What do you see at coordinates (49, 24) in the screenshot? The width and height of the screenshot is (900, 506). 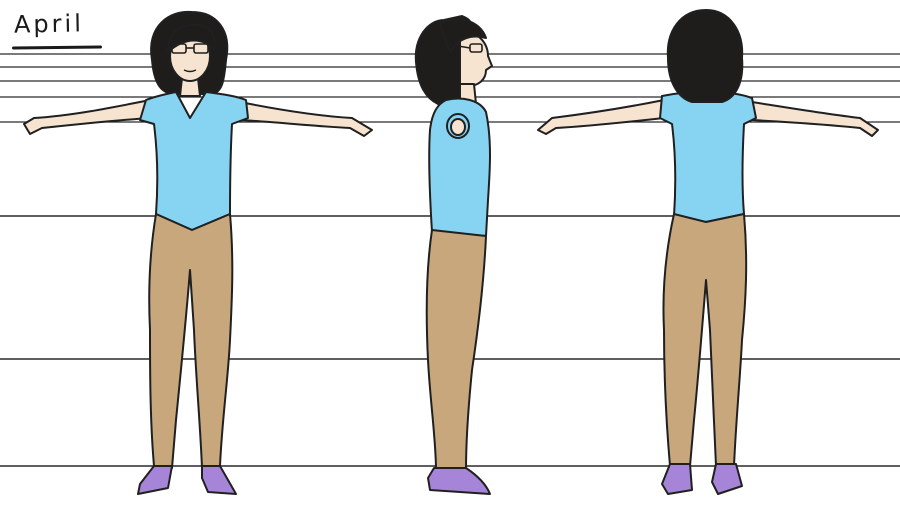 I see `character-name-title: April` at bounding box center [49, 24].